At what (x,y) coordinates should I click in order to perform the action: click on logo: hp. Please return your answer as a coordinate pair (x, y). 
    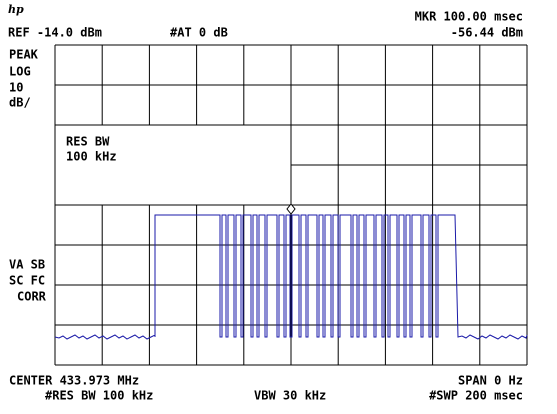
    Looking at the image, I should click on (16, 9).